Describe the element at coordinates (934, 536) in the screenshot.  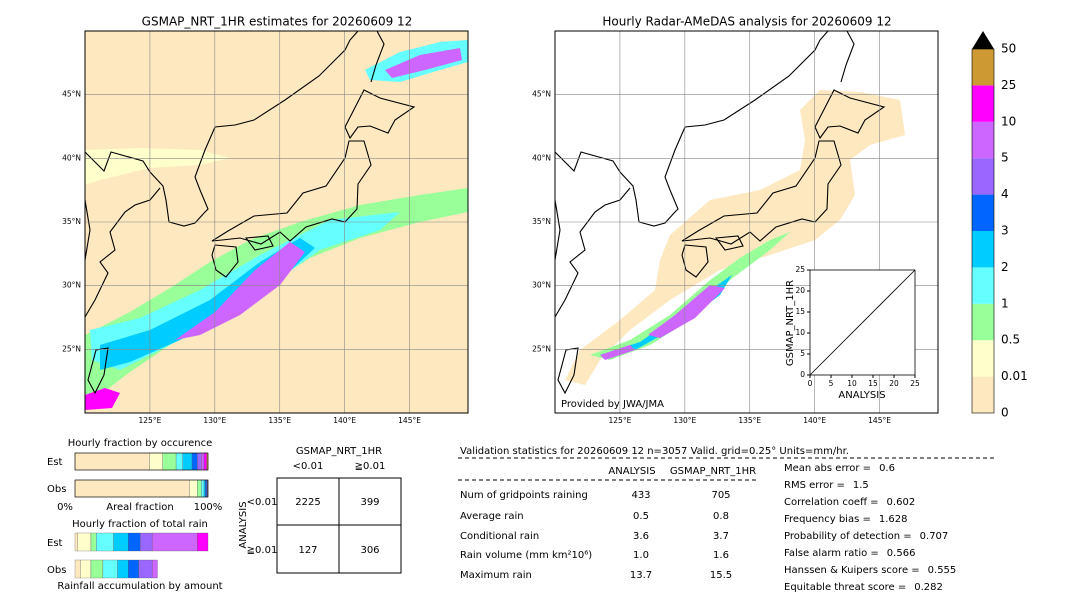
I see `score-value: 0.707` at that location.